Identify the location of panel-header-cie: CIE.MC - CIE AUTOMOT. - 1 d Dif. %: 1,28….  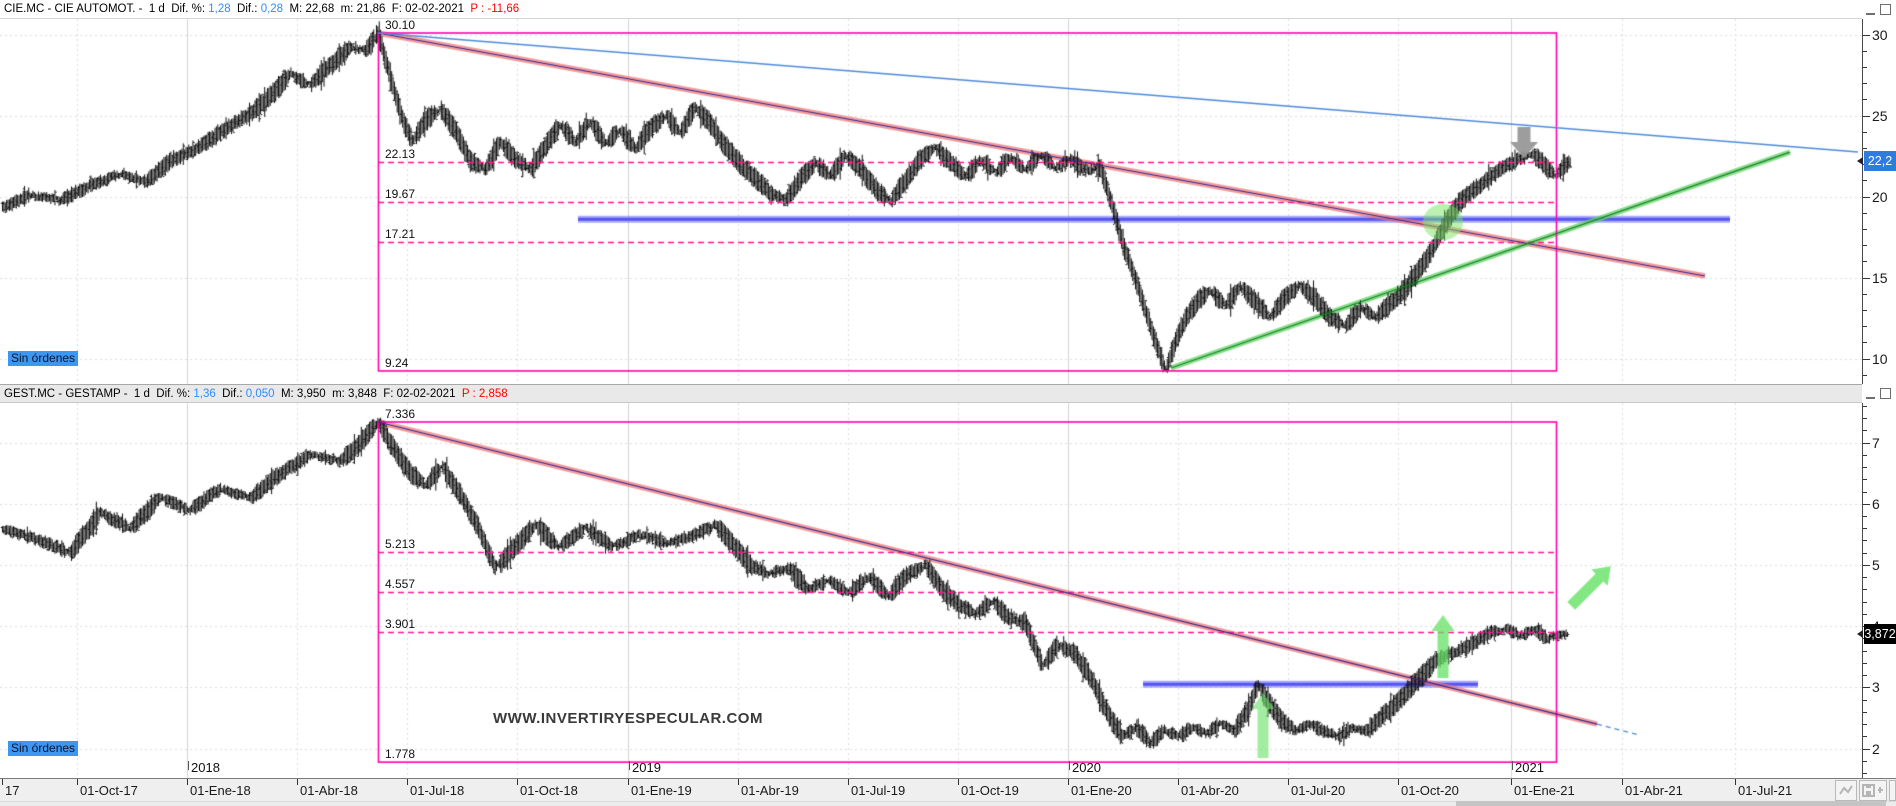
(931, 9).